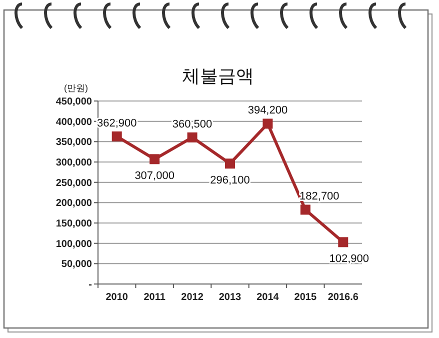  What do you see at coordinates (74, 224) in the screenshot?
I see `y-tick-label: 150,000` at bounding box center [74, 224].